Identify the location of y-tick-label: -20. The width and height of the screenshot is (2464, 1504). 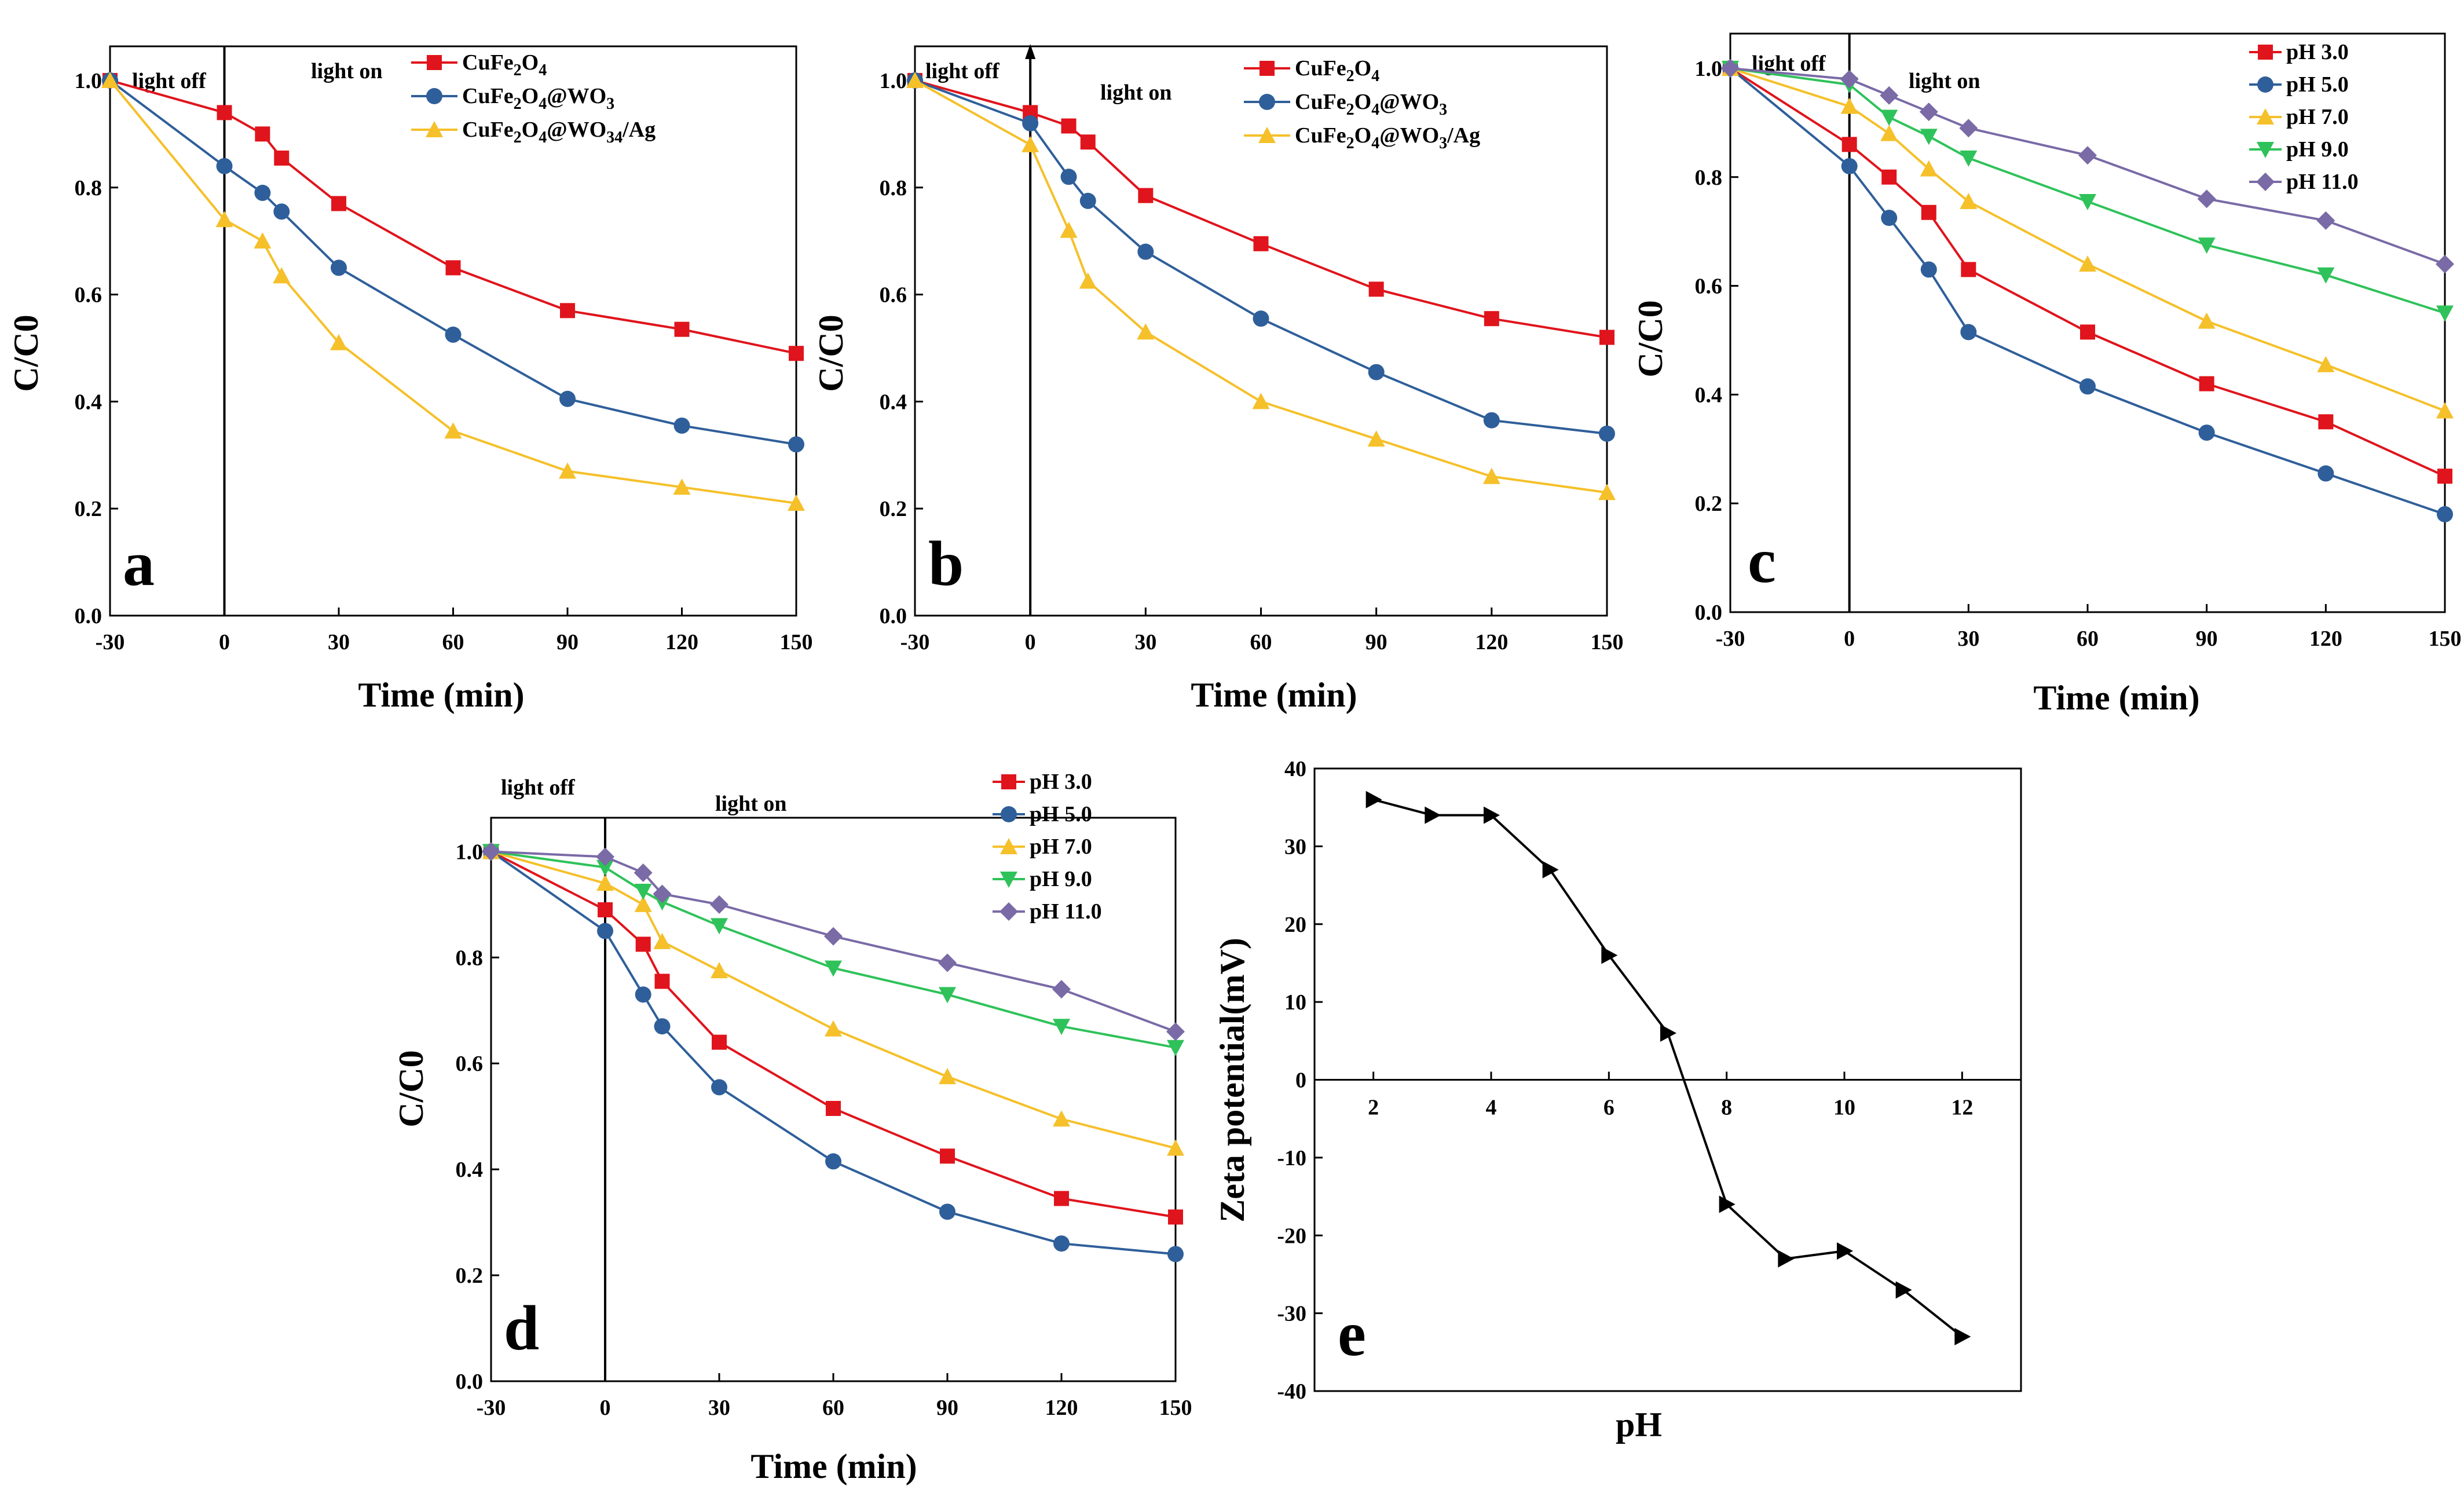
(1291, 1236).